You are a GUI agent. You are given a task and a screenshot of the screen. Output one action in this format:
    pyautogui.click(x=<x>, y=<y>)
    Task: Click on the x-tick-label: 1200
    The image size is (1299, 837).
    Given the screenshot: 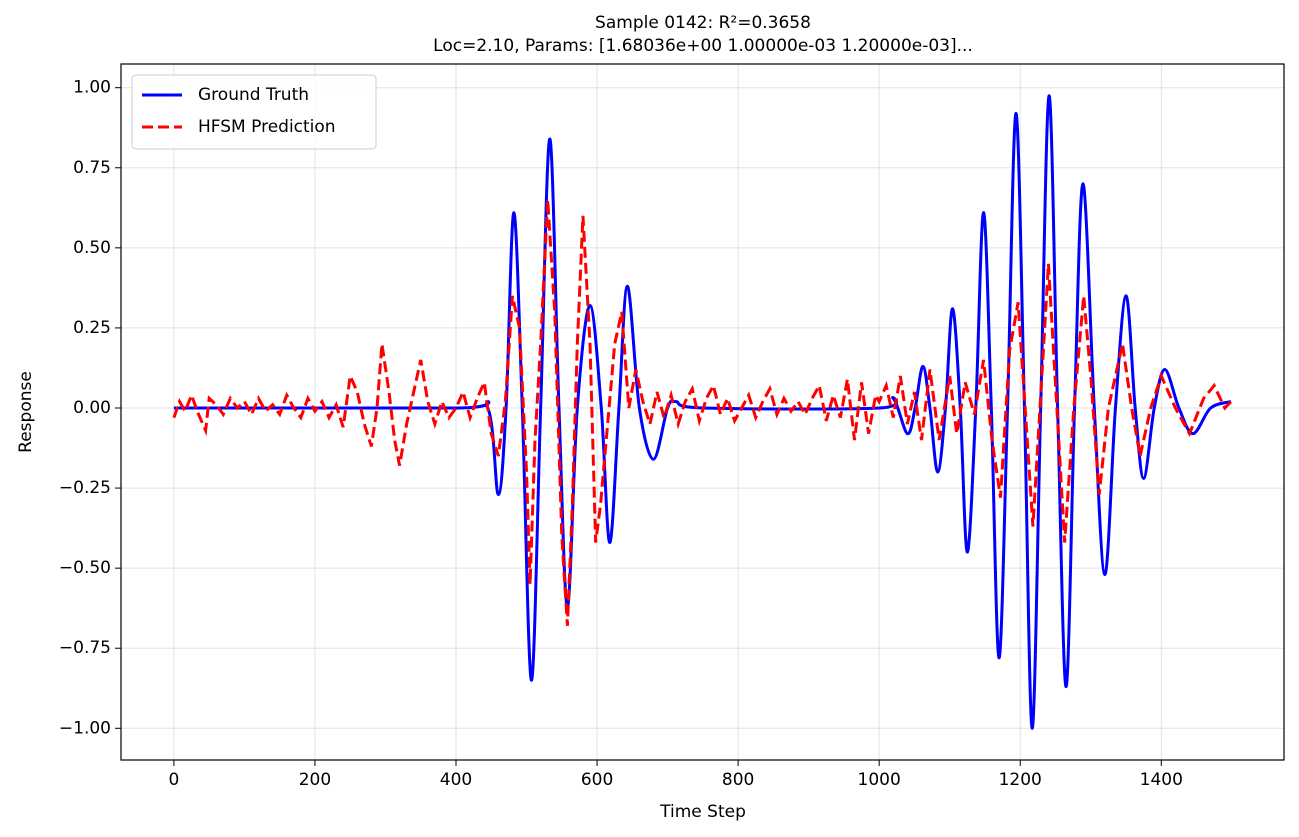 What is the action you would take?
    pyautogui.click(x=1020, y=780)
    